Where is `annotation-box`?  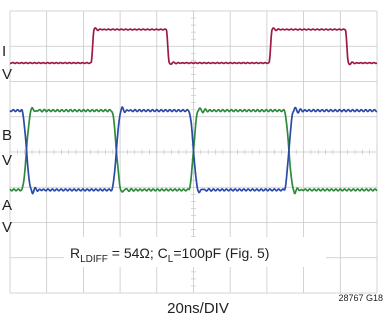
annotation-box is located at coordinates (195, 252).